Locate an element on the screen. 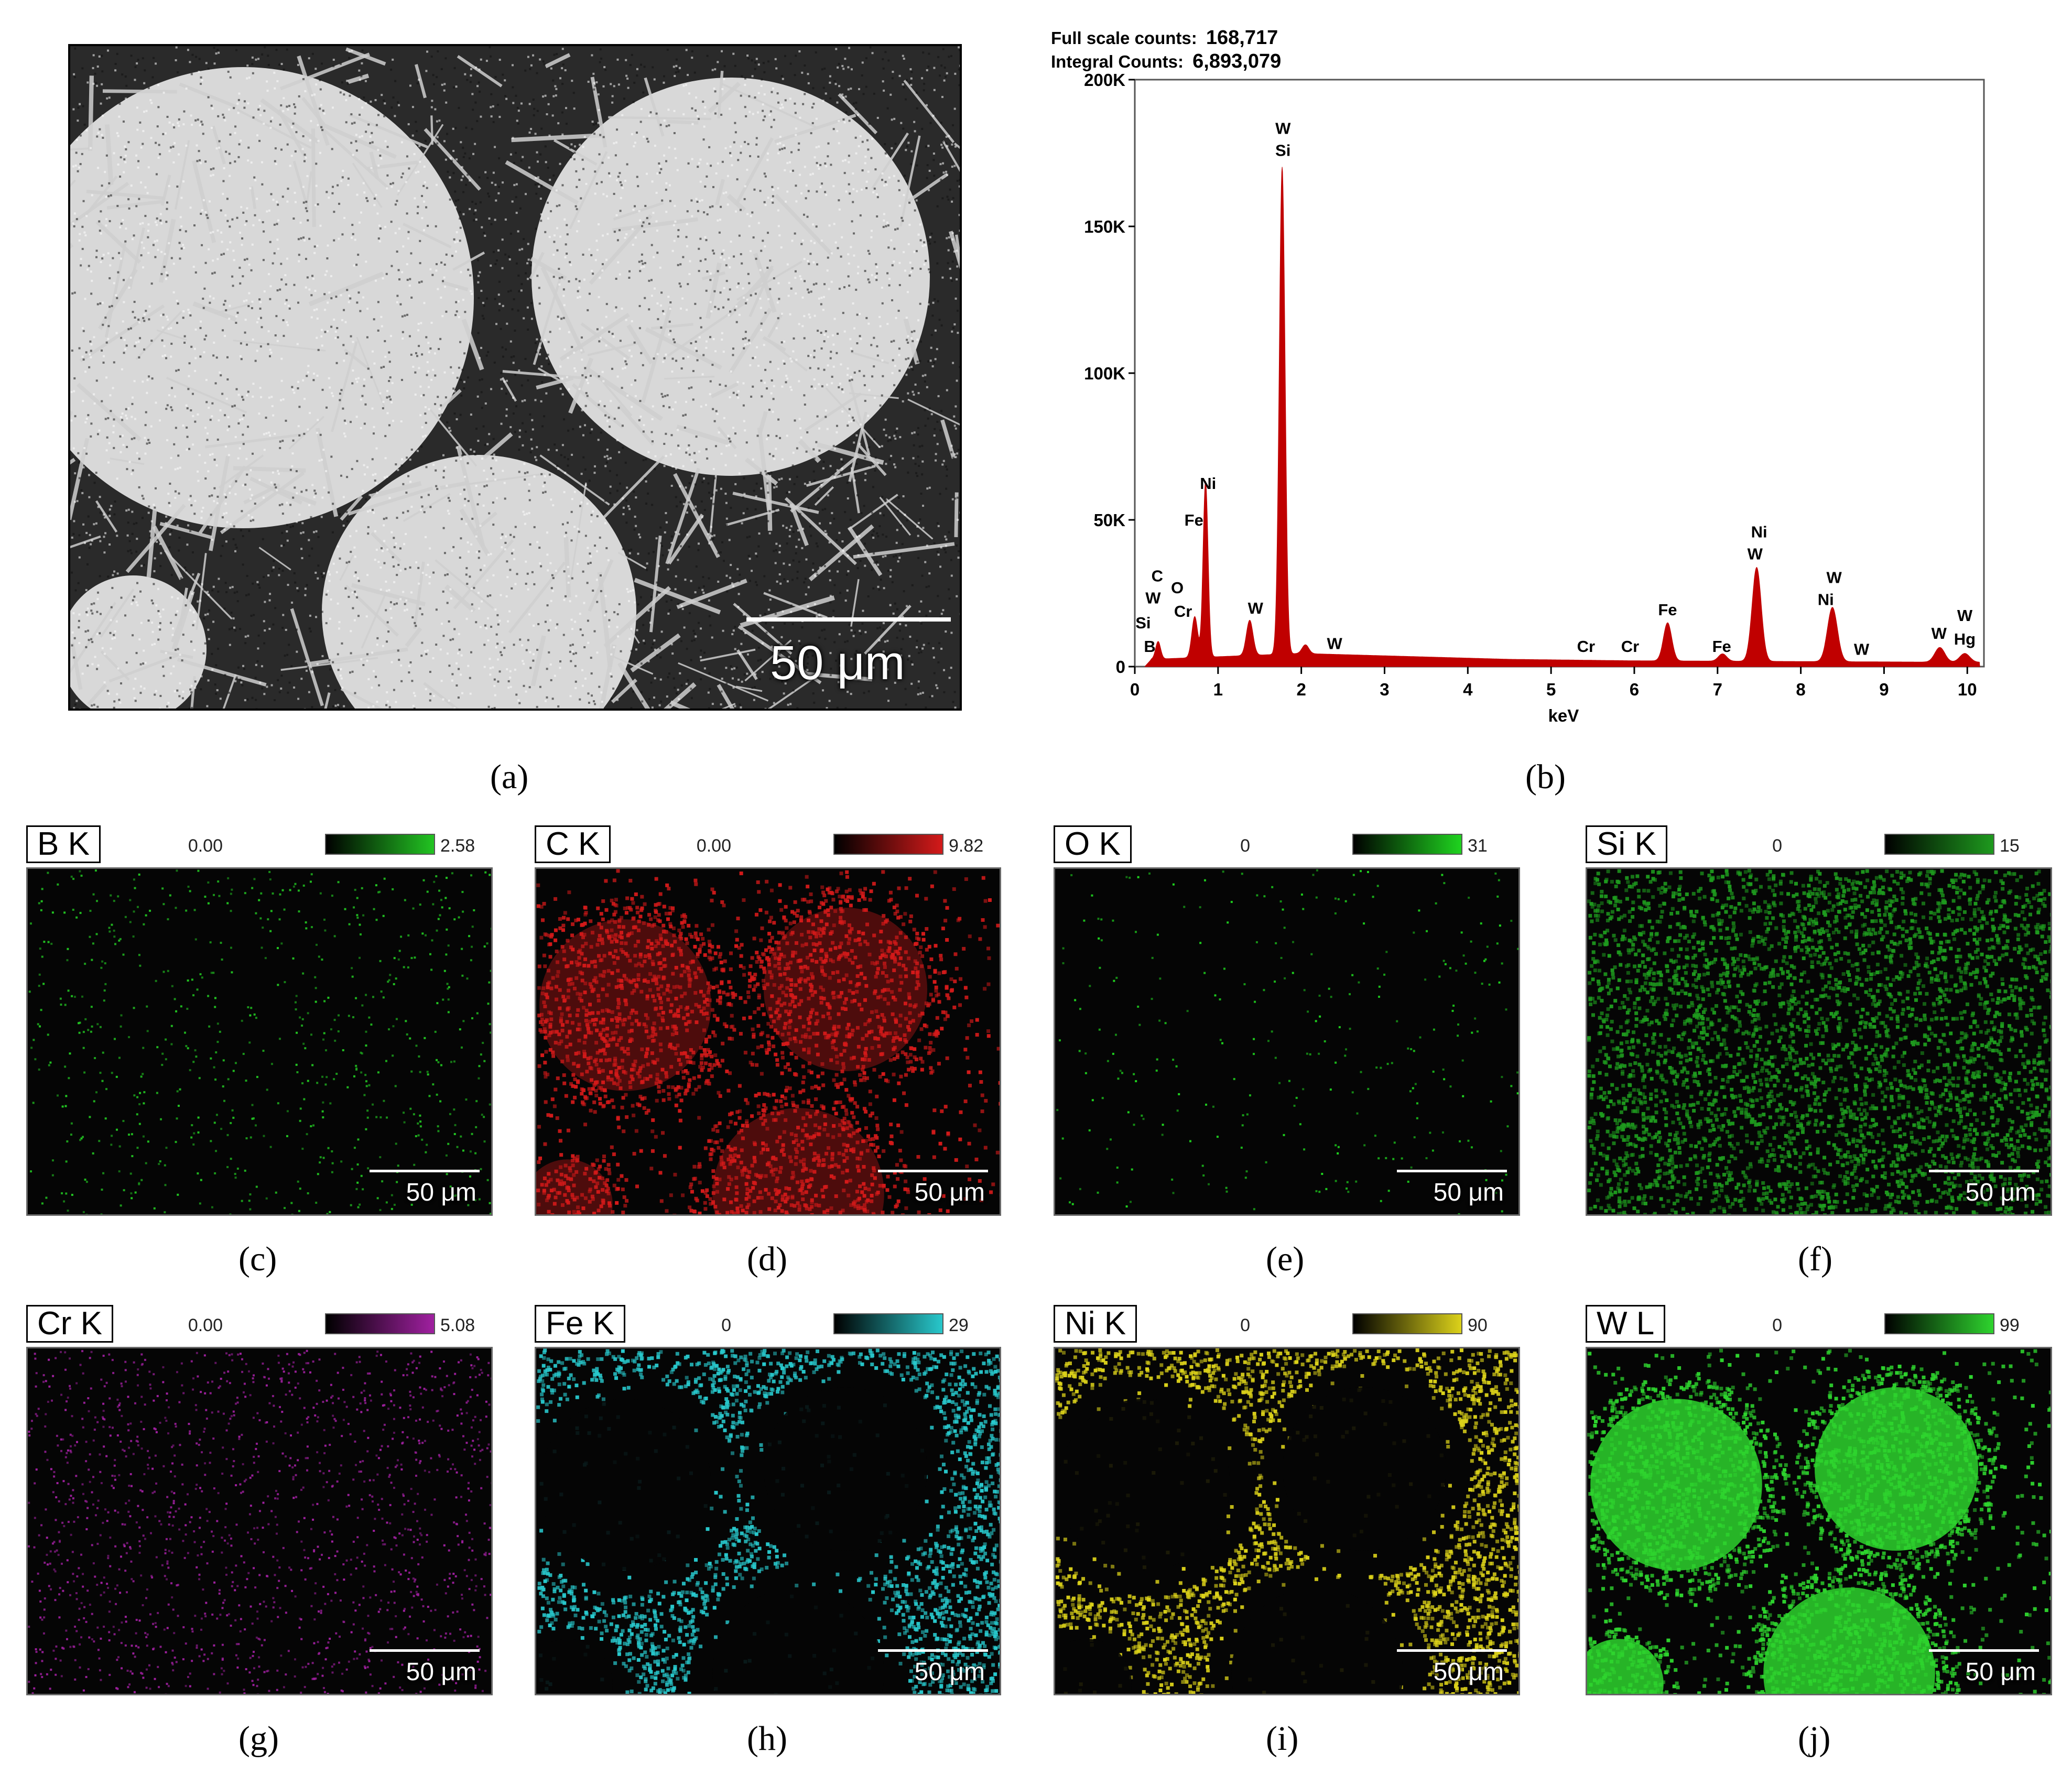  element-map-panel: O K 0 31 50 μm (e) is located at coordinates (1287, 1051).